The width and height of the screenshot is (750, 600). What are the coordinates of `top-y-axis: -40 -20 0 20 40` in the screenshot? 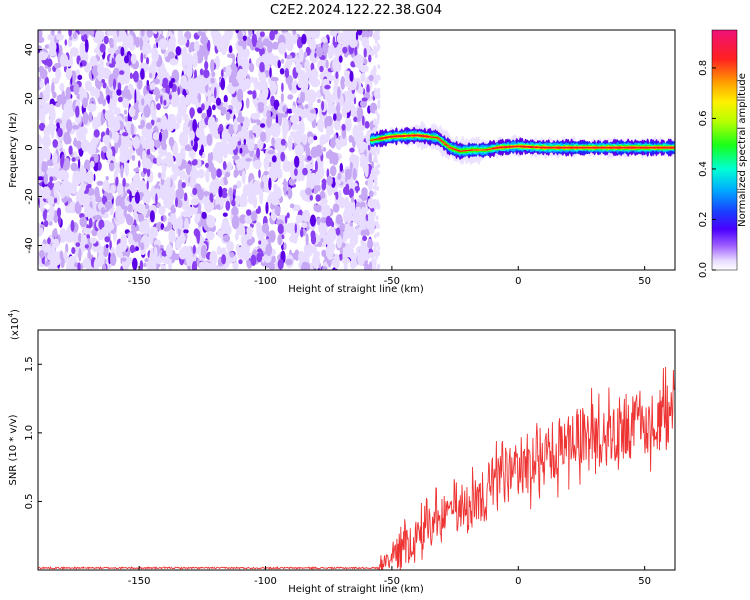 It's located at (33, 148).